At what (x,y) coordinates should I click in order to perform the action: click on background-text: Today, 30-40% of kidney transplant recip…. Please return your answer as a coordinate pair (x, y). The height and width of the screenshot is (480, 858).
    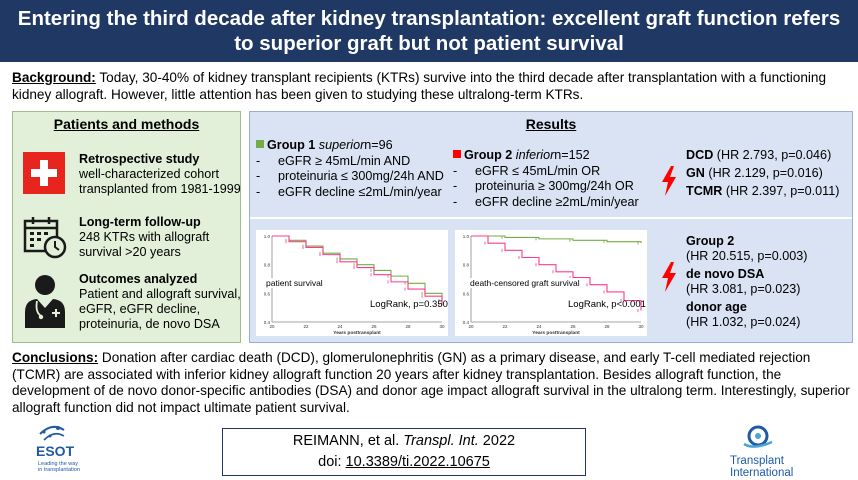
    Looking at the image, I should click on (419, 86).